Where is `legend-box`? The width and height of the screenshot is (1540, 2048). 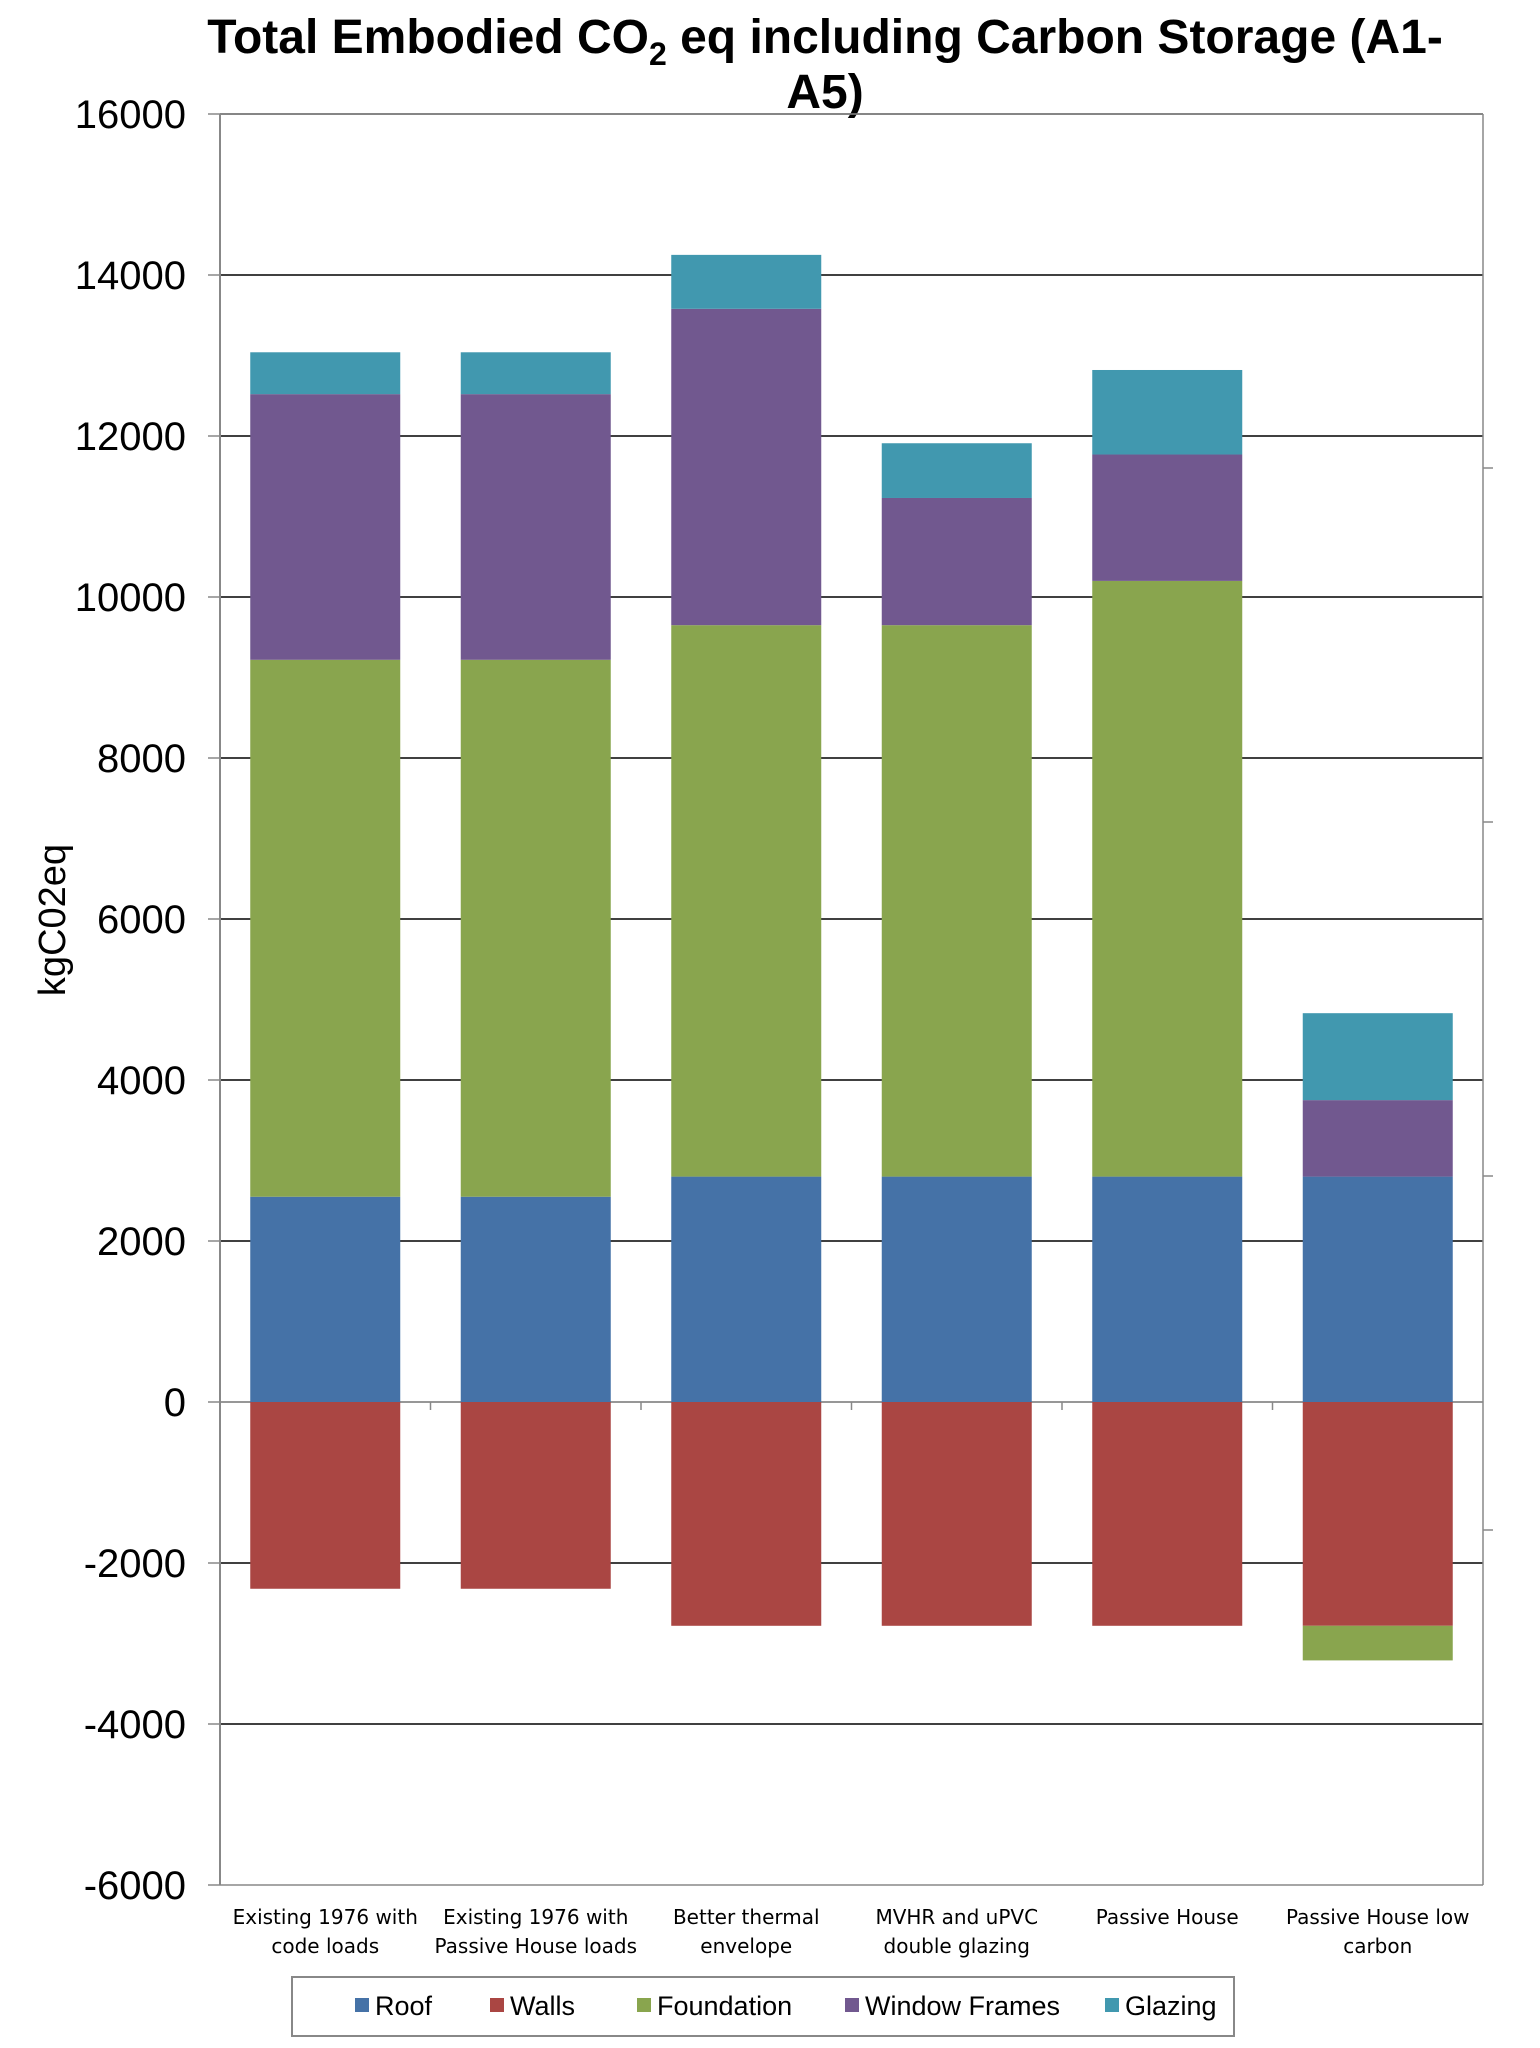
legend-box is located at coordinates (763, 2006).